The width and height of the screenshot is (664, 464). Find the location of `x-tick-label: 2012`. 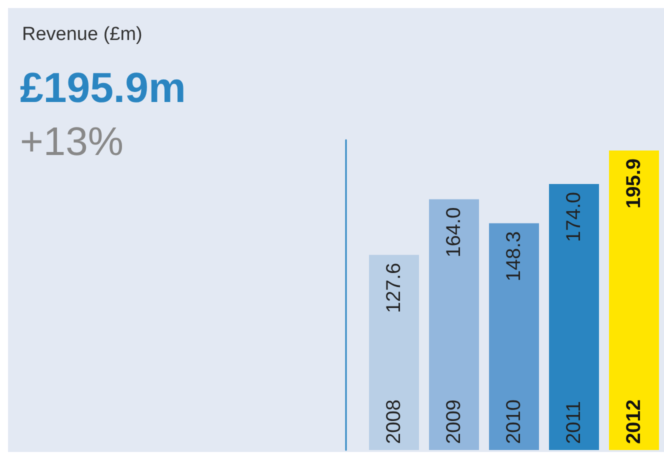

x-tick-label: 2012 is located at coordinates (634, 422).